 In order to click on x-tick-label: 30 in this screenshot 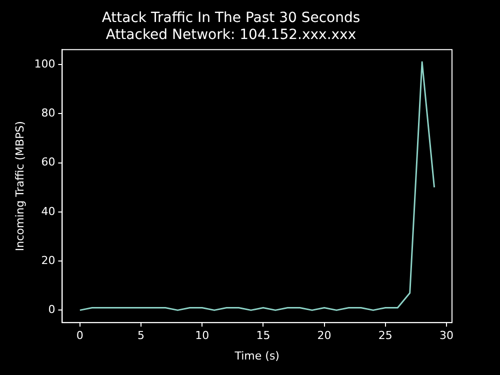, I will do `click(447, 335)`.